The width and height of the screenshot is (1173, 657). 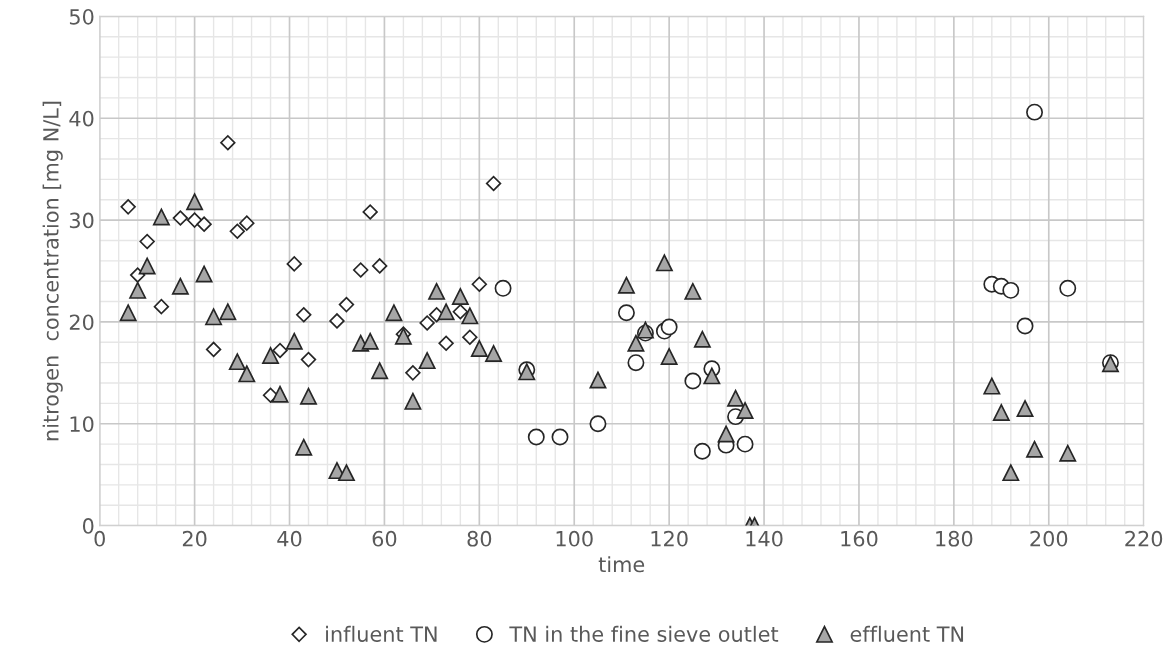 I want to click on x-tick-label: 100, so click(x=574, y=538).